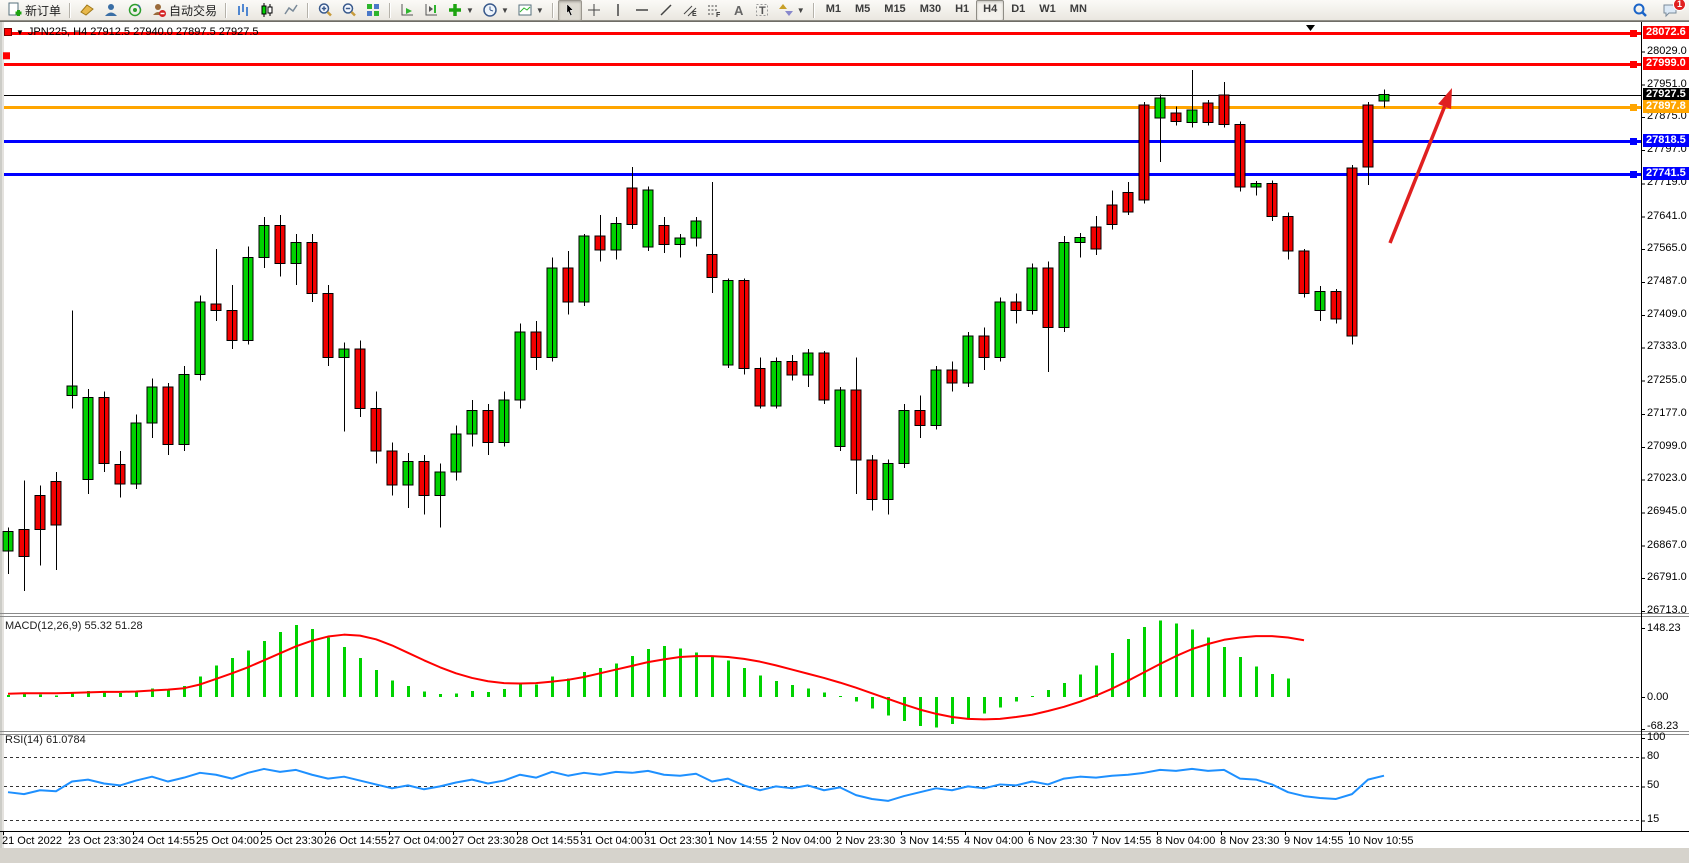 The height and width of the screenshot is (863, 1689). I want to click on auto-trading-button: 自动交易, so click(184, 10).